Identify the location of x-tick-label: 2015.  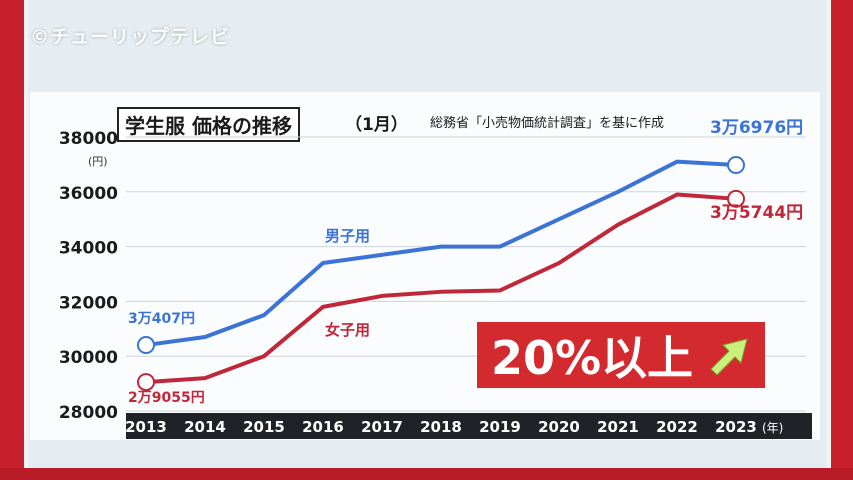
(264, 427).